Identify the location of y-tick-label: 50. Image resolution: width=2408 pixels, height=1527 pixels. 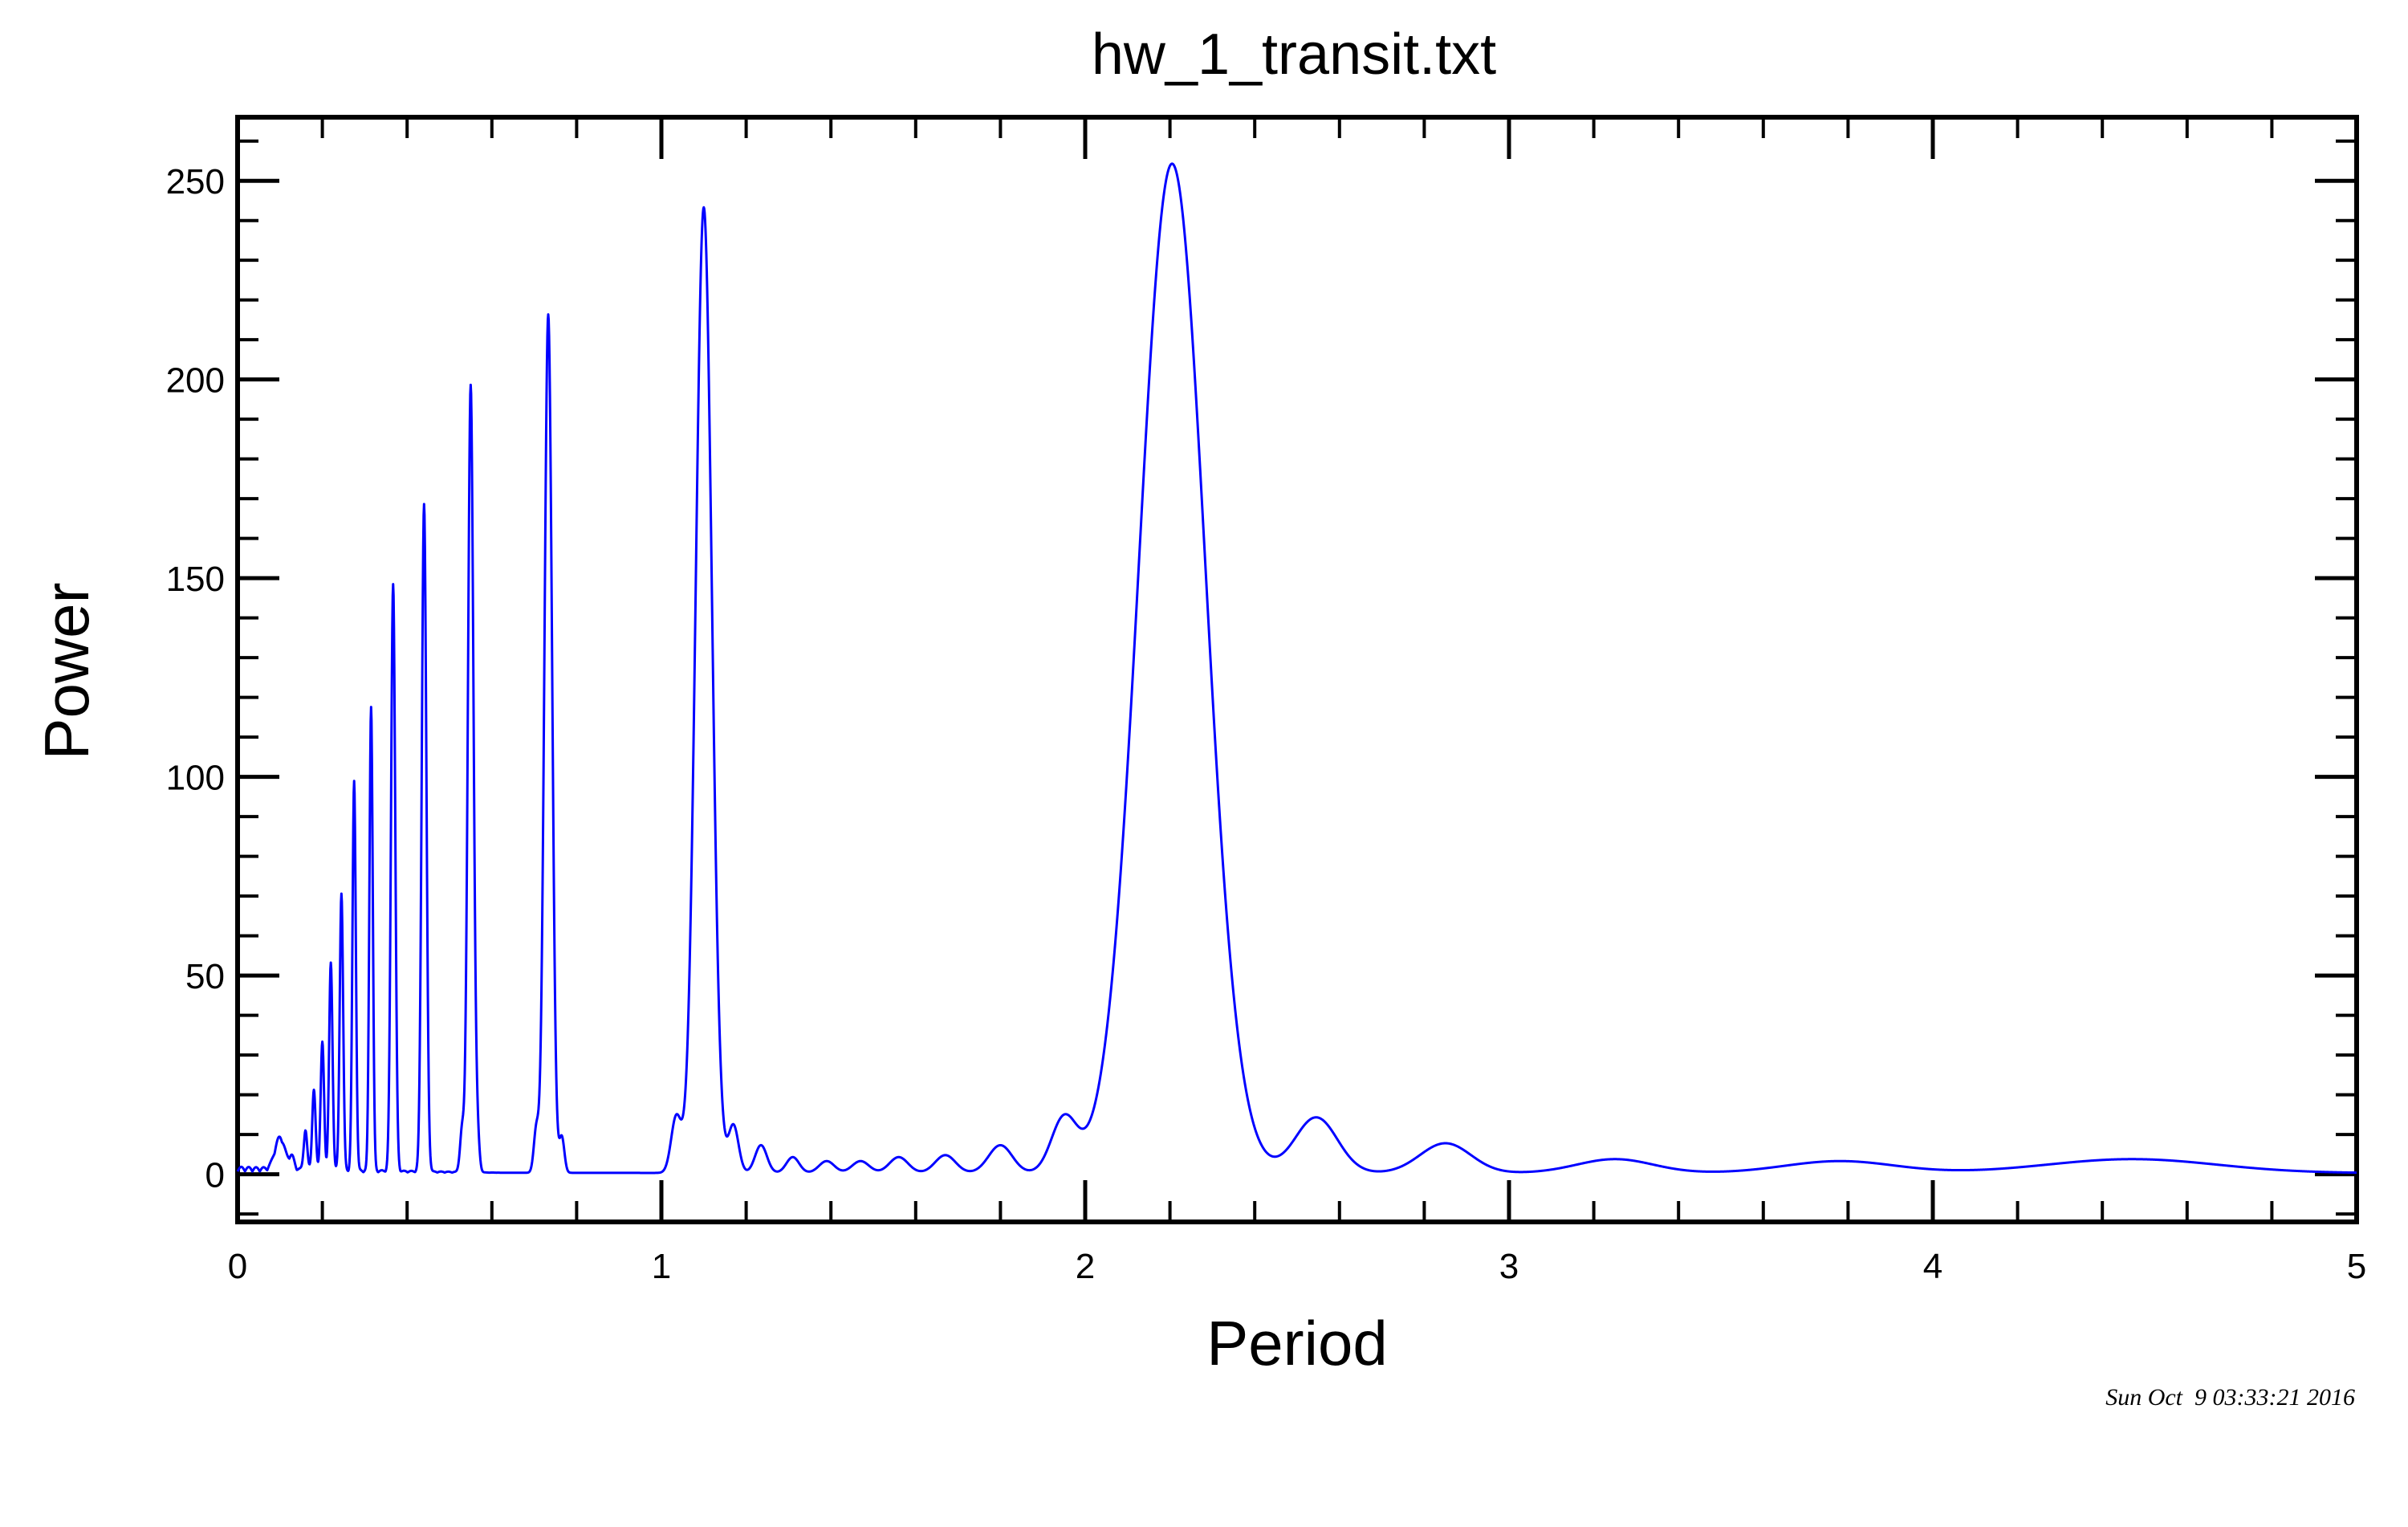
(205, 976).